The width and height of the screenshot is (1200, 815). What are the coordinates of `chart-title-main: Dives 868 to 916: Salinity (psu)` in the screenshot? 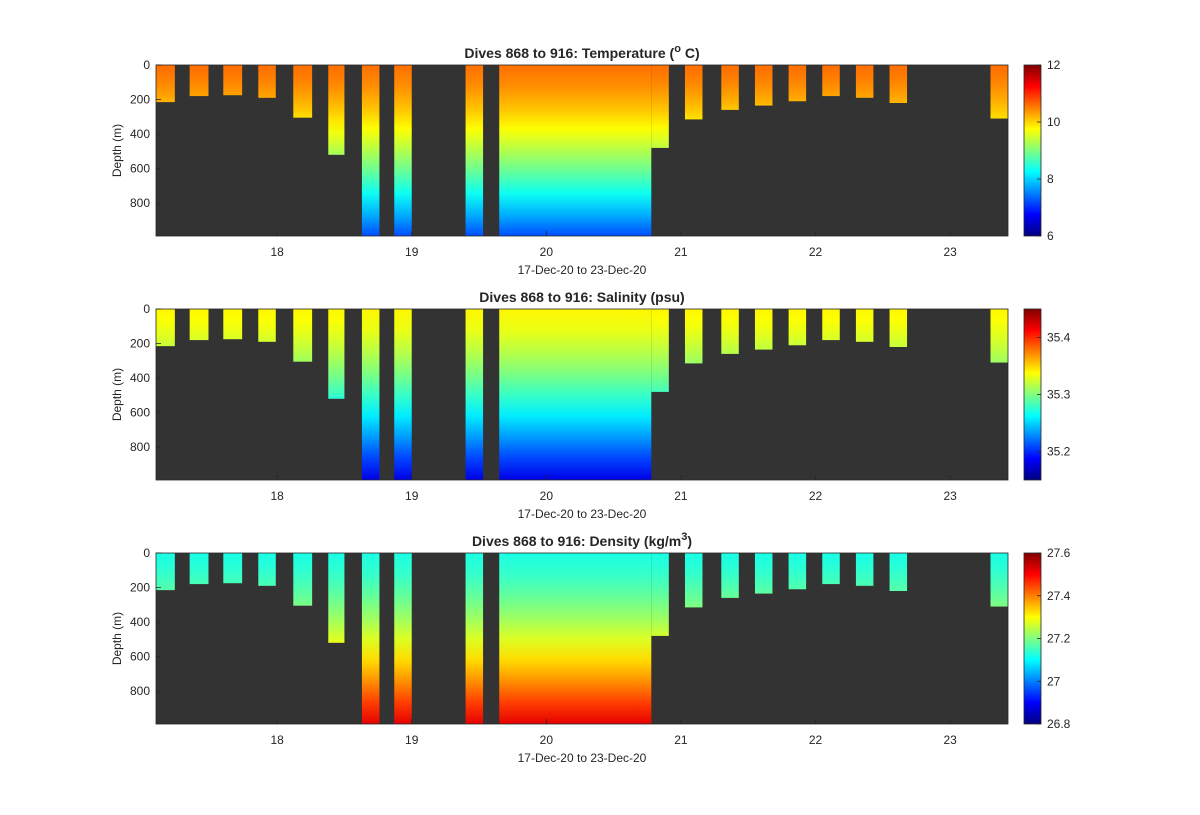 It's located at (581, 297).